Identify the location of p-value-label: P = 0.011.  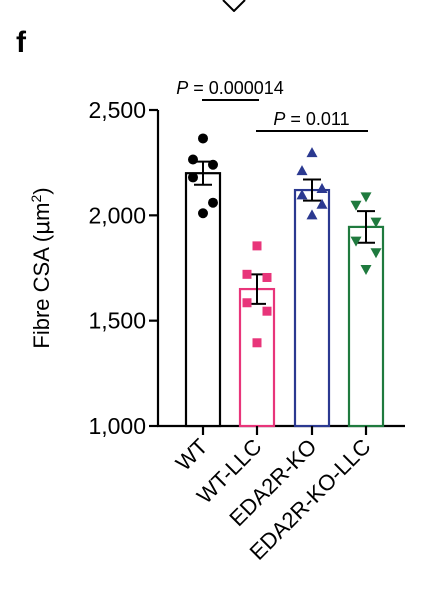
(311, 119).